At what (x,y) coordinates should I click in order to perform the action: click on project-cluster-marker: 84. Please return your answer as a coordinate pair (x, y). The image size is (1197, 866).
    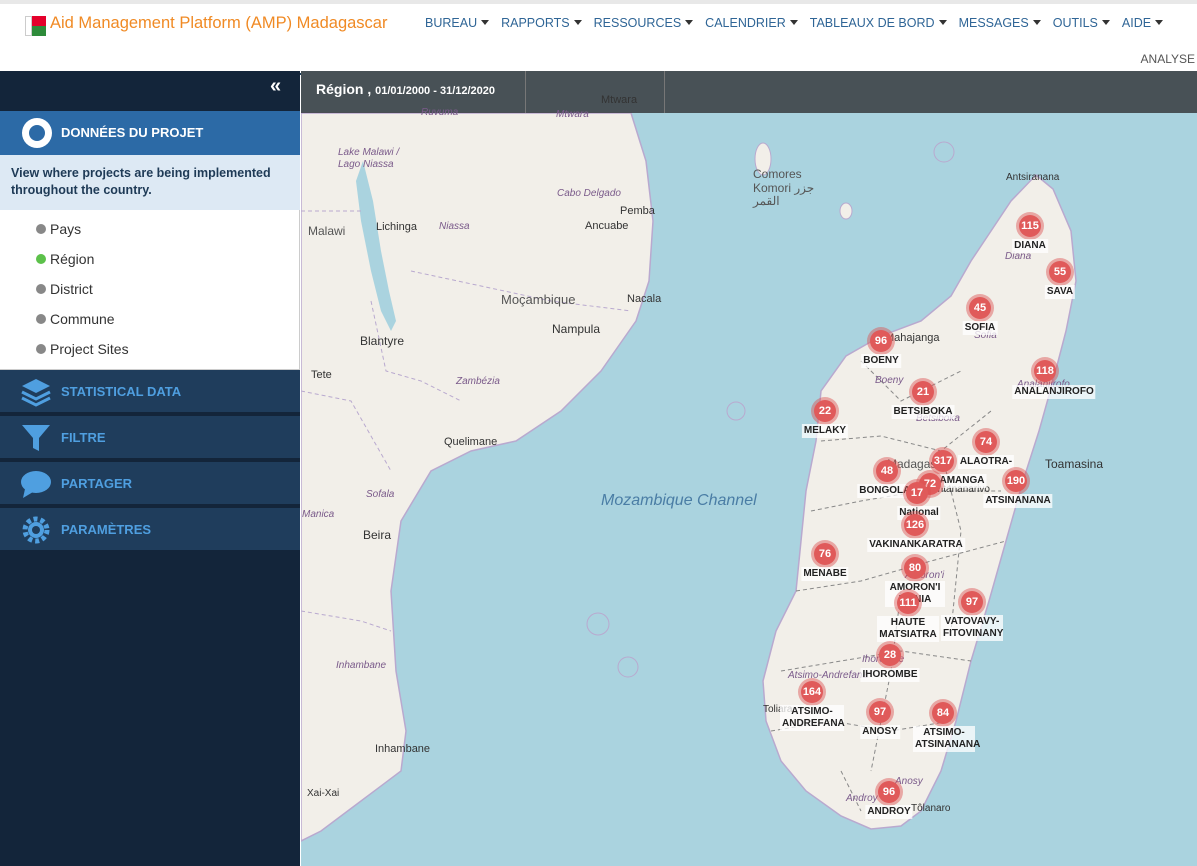
    Looking at the image, I should click on (943, 713).